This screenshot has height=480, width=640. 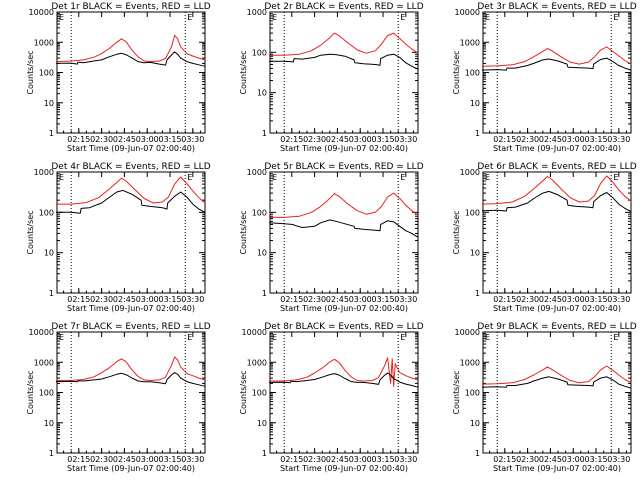 I want to click on chart-title: Det 2r BLACK = Events, RED = LLD, so click(x=343, y=7).